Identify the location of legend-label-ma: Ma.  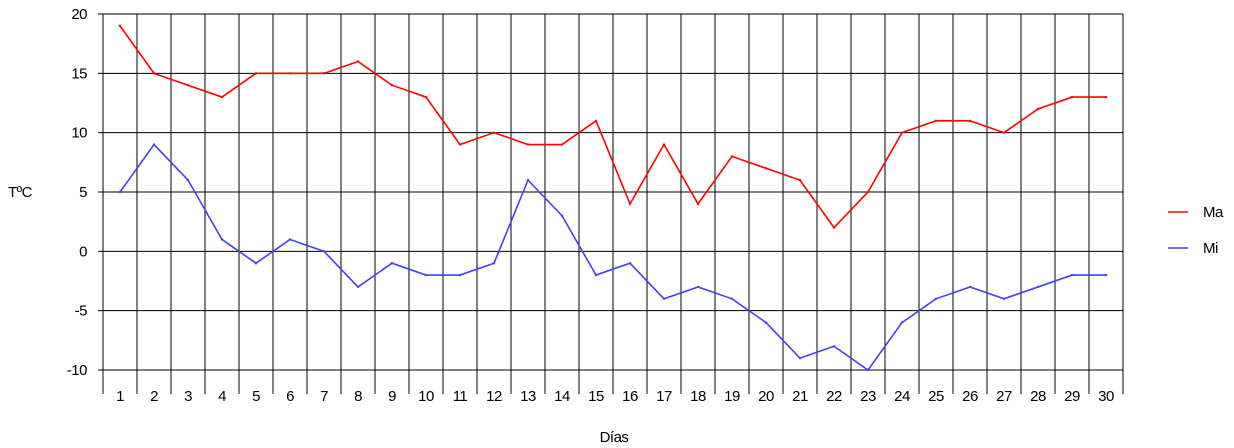
(1213, 212).